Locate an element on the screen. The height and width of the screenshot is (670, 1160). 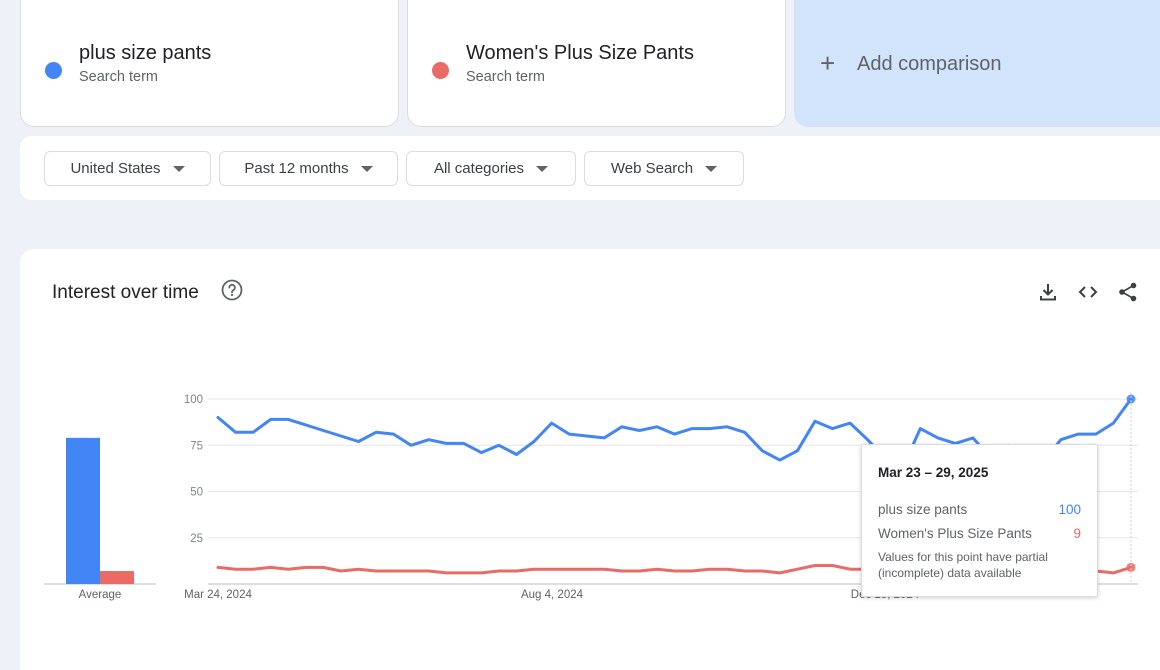
tooltip-series-name: plus size pants is located at coordinates (923, 509).